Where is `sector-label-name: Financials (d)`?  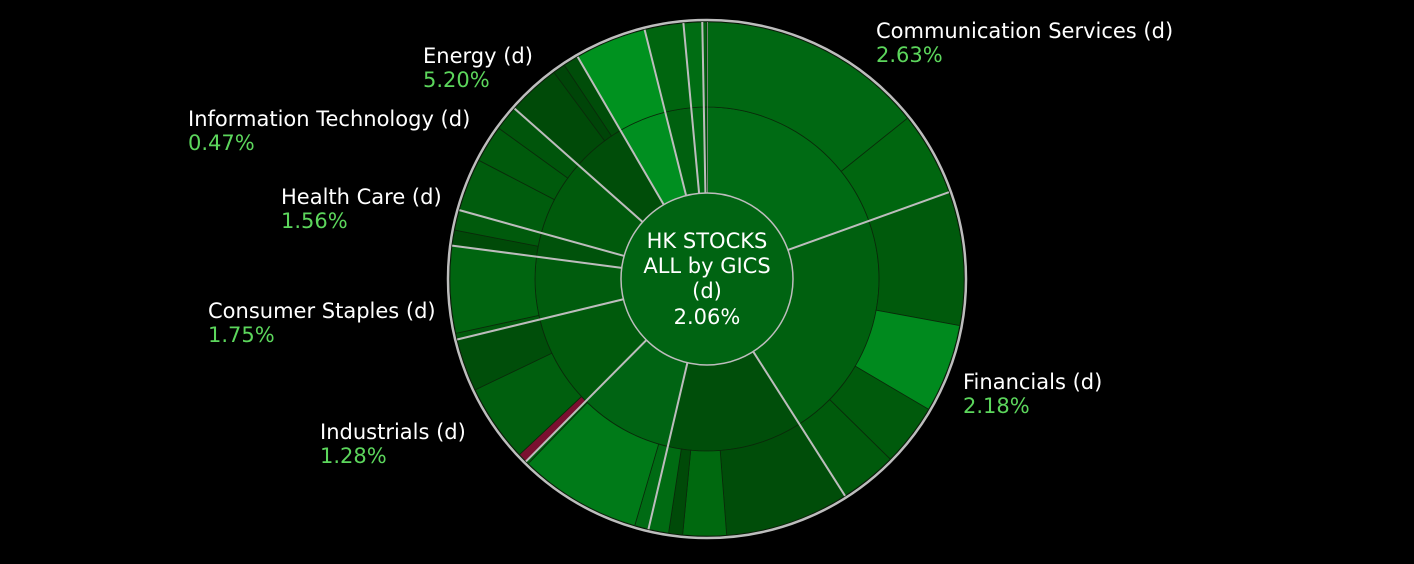
sector-label-name: Financials (d) is located at coordinates (1032, 382).